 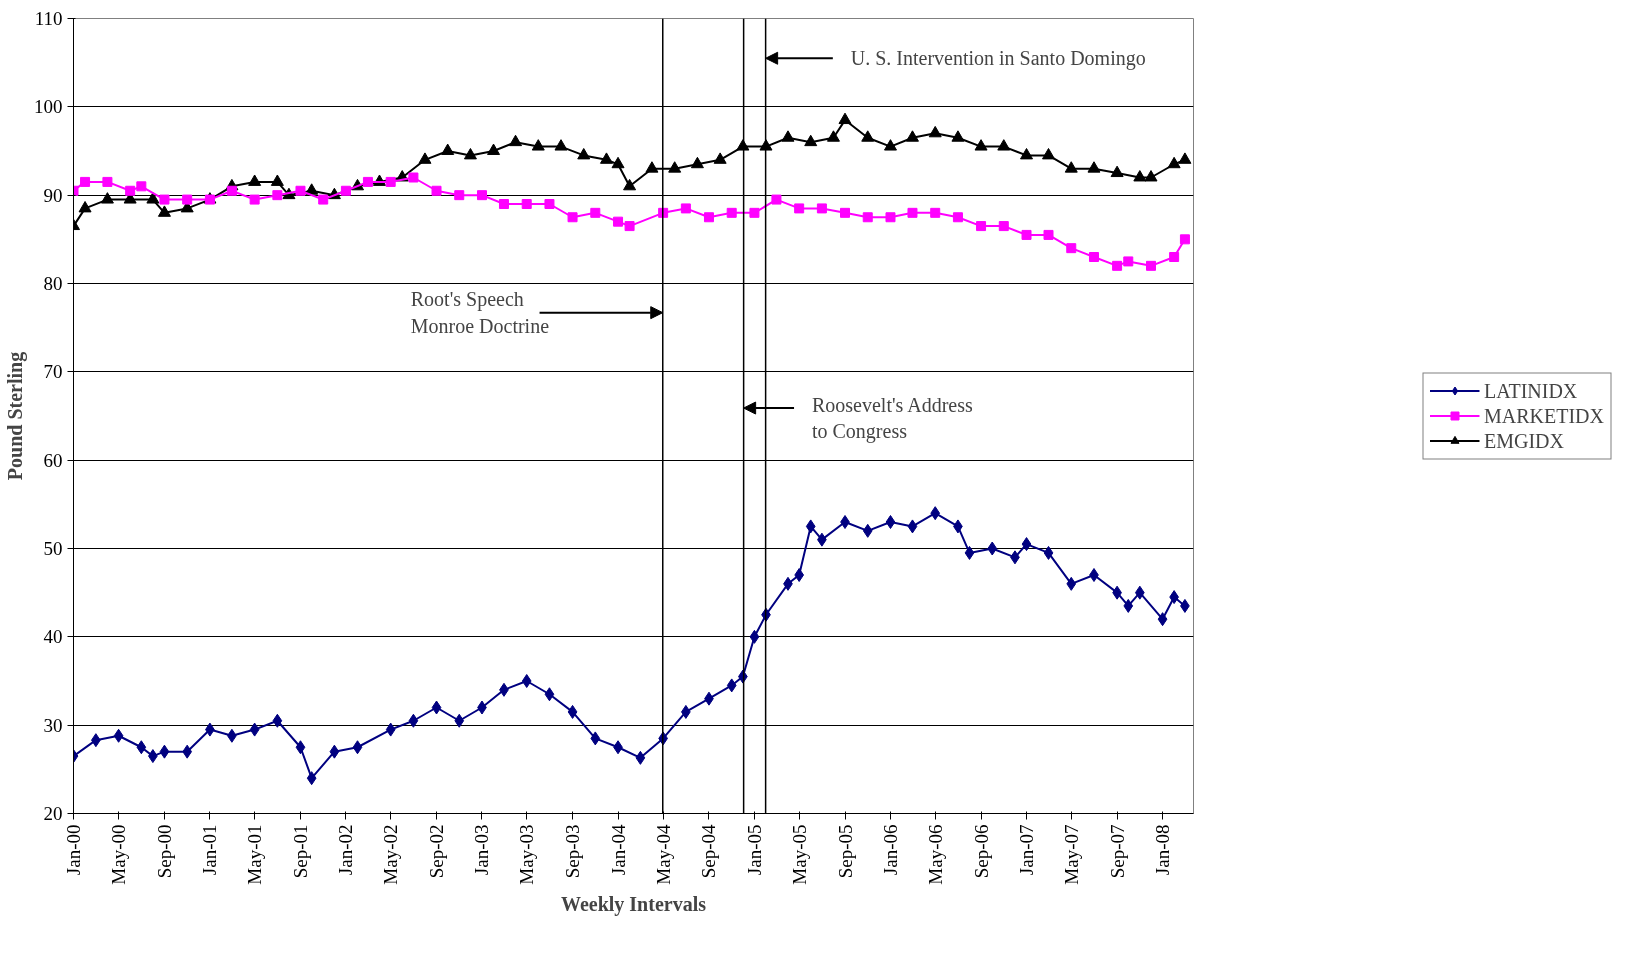 I want to click on x-tick-label: May-07, so click(x=1071, y=854).